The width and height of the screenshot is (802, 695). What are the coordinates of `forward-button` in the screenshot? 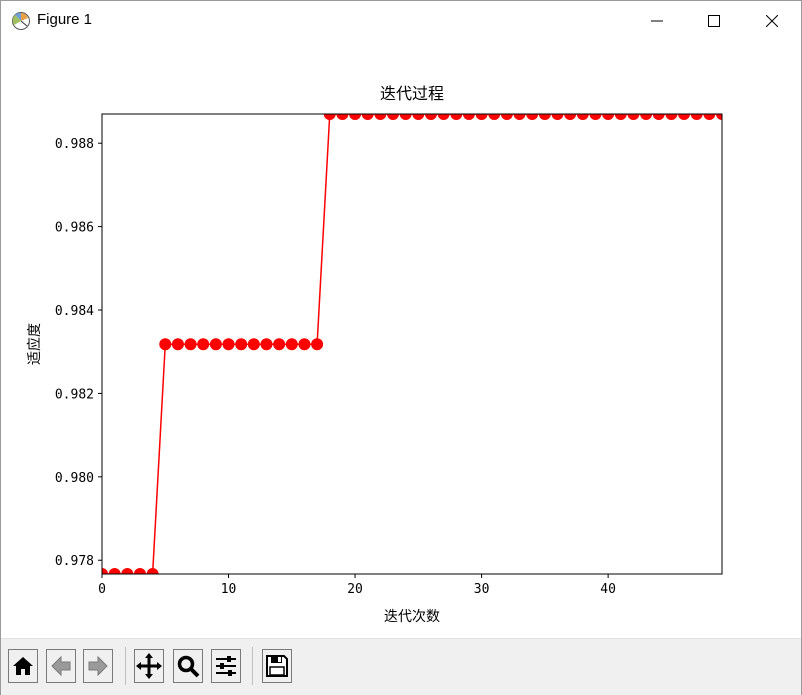 It's located at (98, 666).